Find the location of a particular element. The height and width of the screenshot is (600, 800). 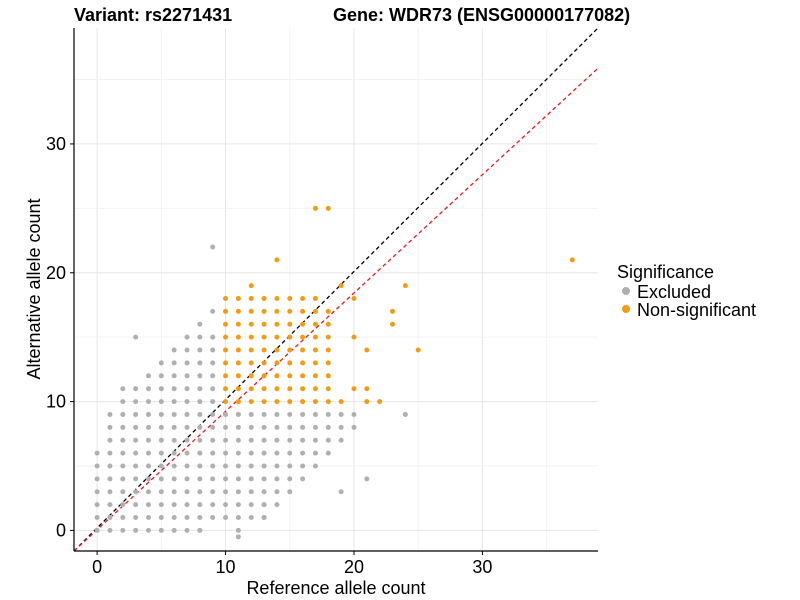

x-tick-label: 20 is located at coordinates (354, 567).